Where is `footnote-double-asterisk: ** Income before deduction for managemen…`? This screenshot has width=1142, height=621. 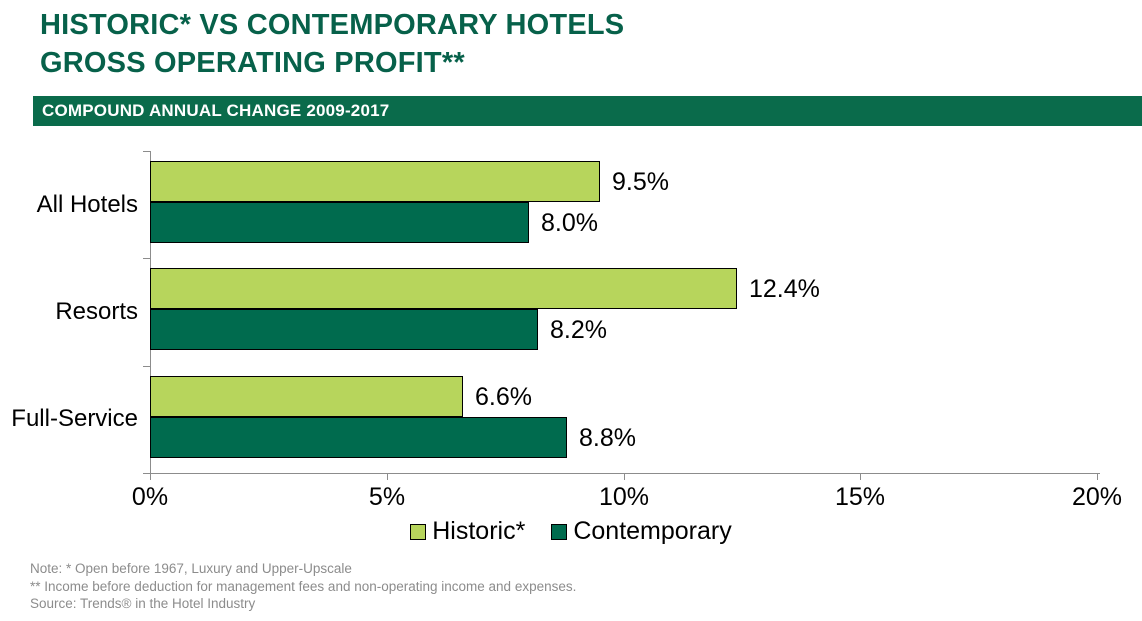
footnote-double-asterisk: ** Income before deduction for managemen… is located at coordinates (303, 586).